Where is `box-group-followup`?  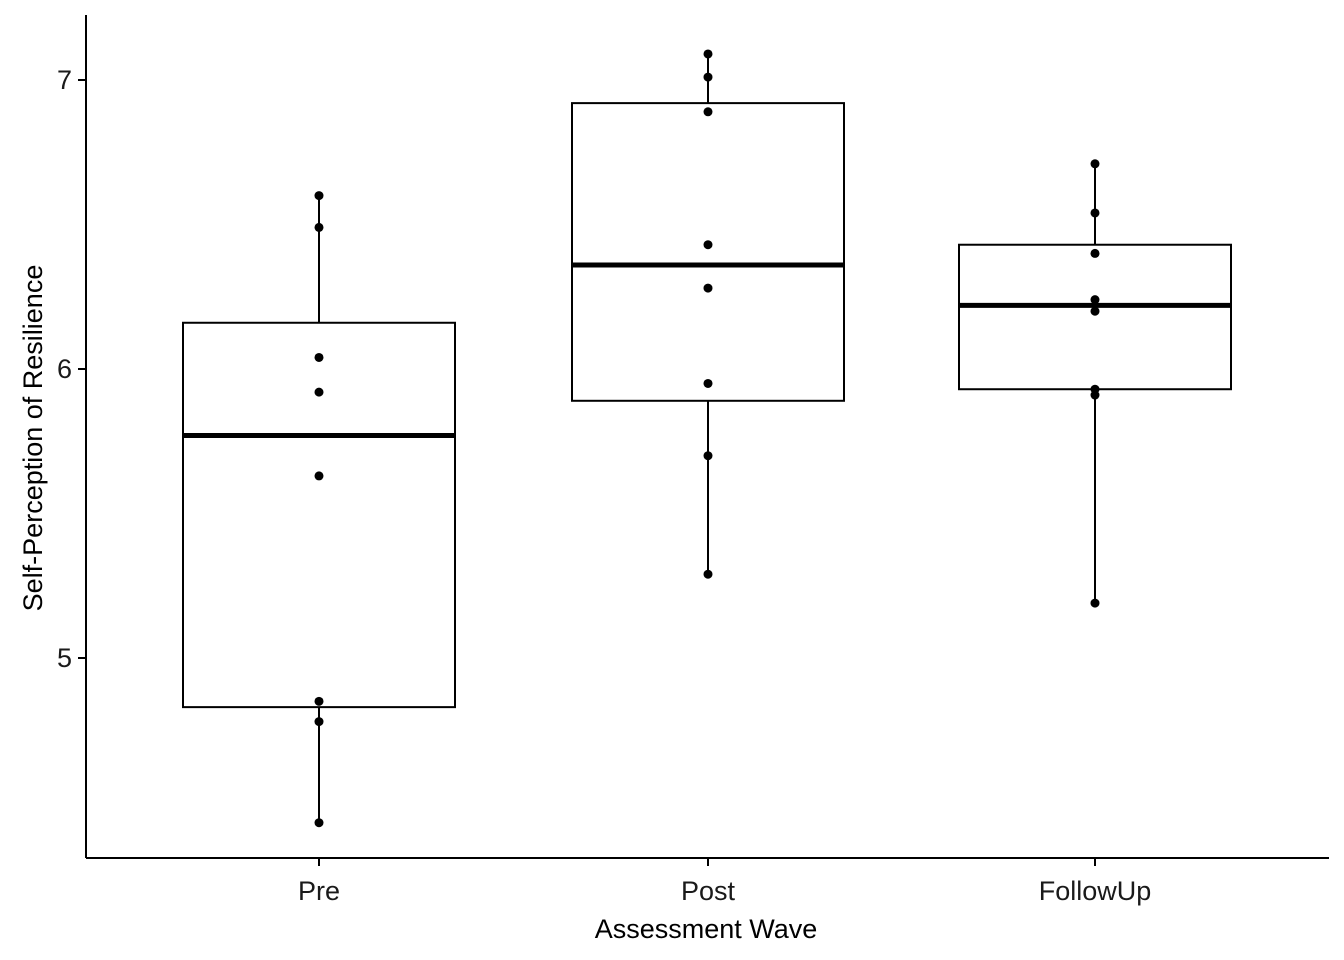
box-group-followup is located at coordinates (1095, 383).